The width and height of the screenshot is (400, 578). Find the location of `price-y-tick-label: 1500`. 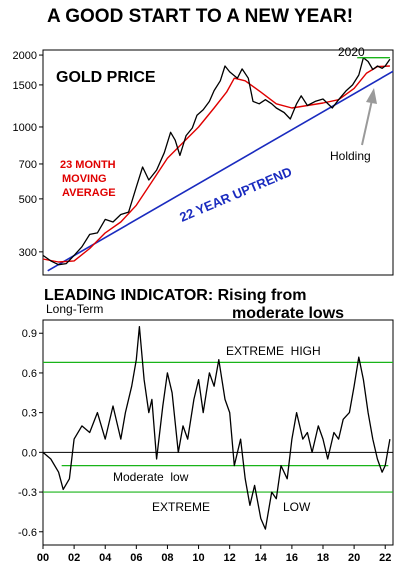

price-y-tick-label: 1500 is located at coordinates (25, 86).